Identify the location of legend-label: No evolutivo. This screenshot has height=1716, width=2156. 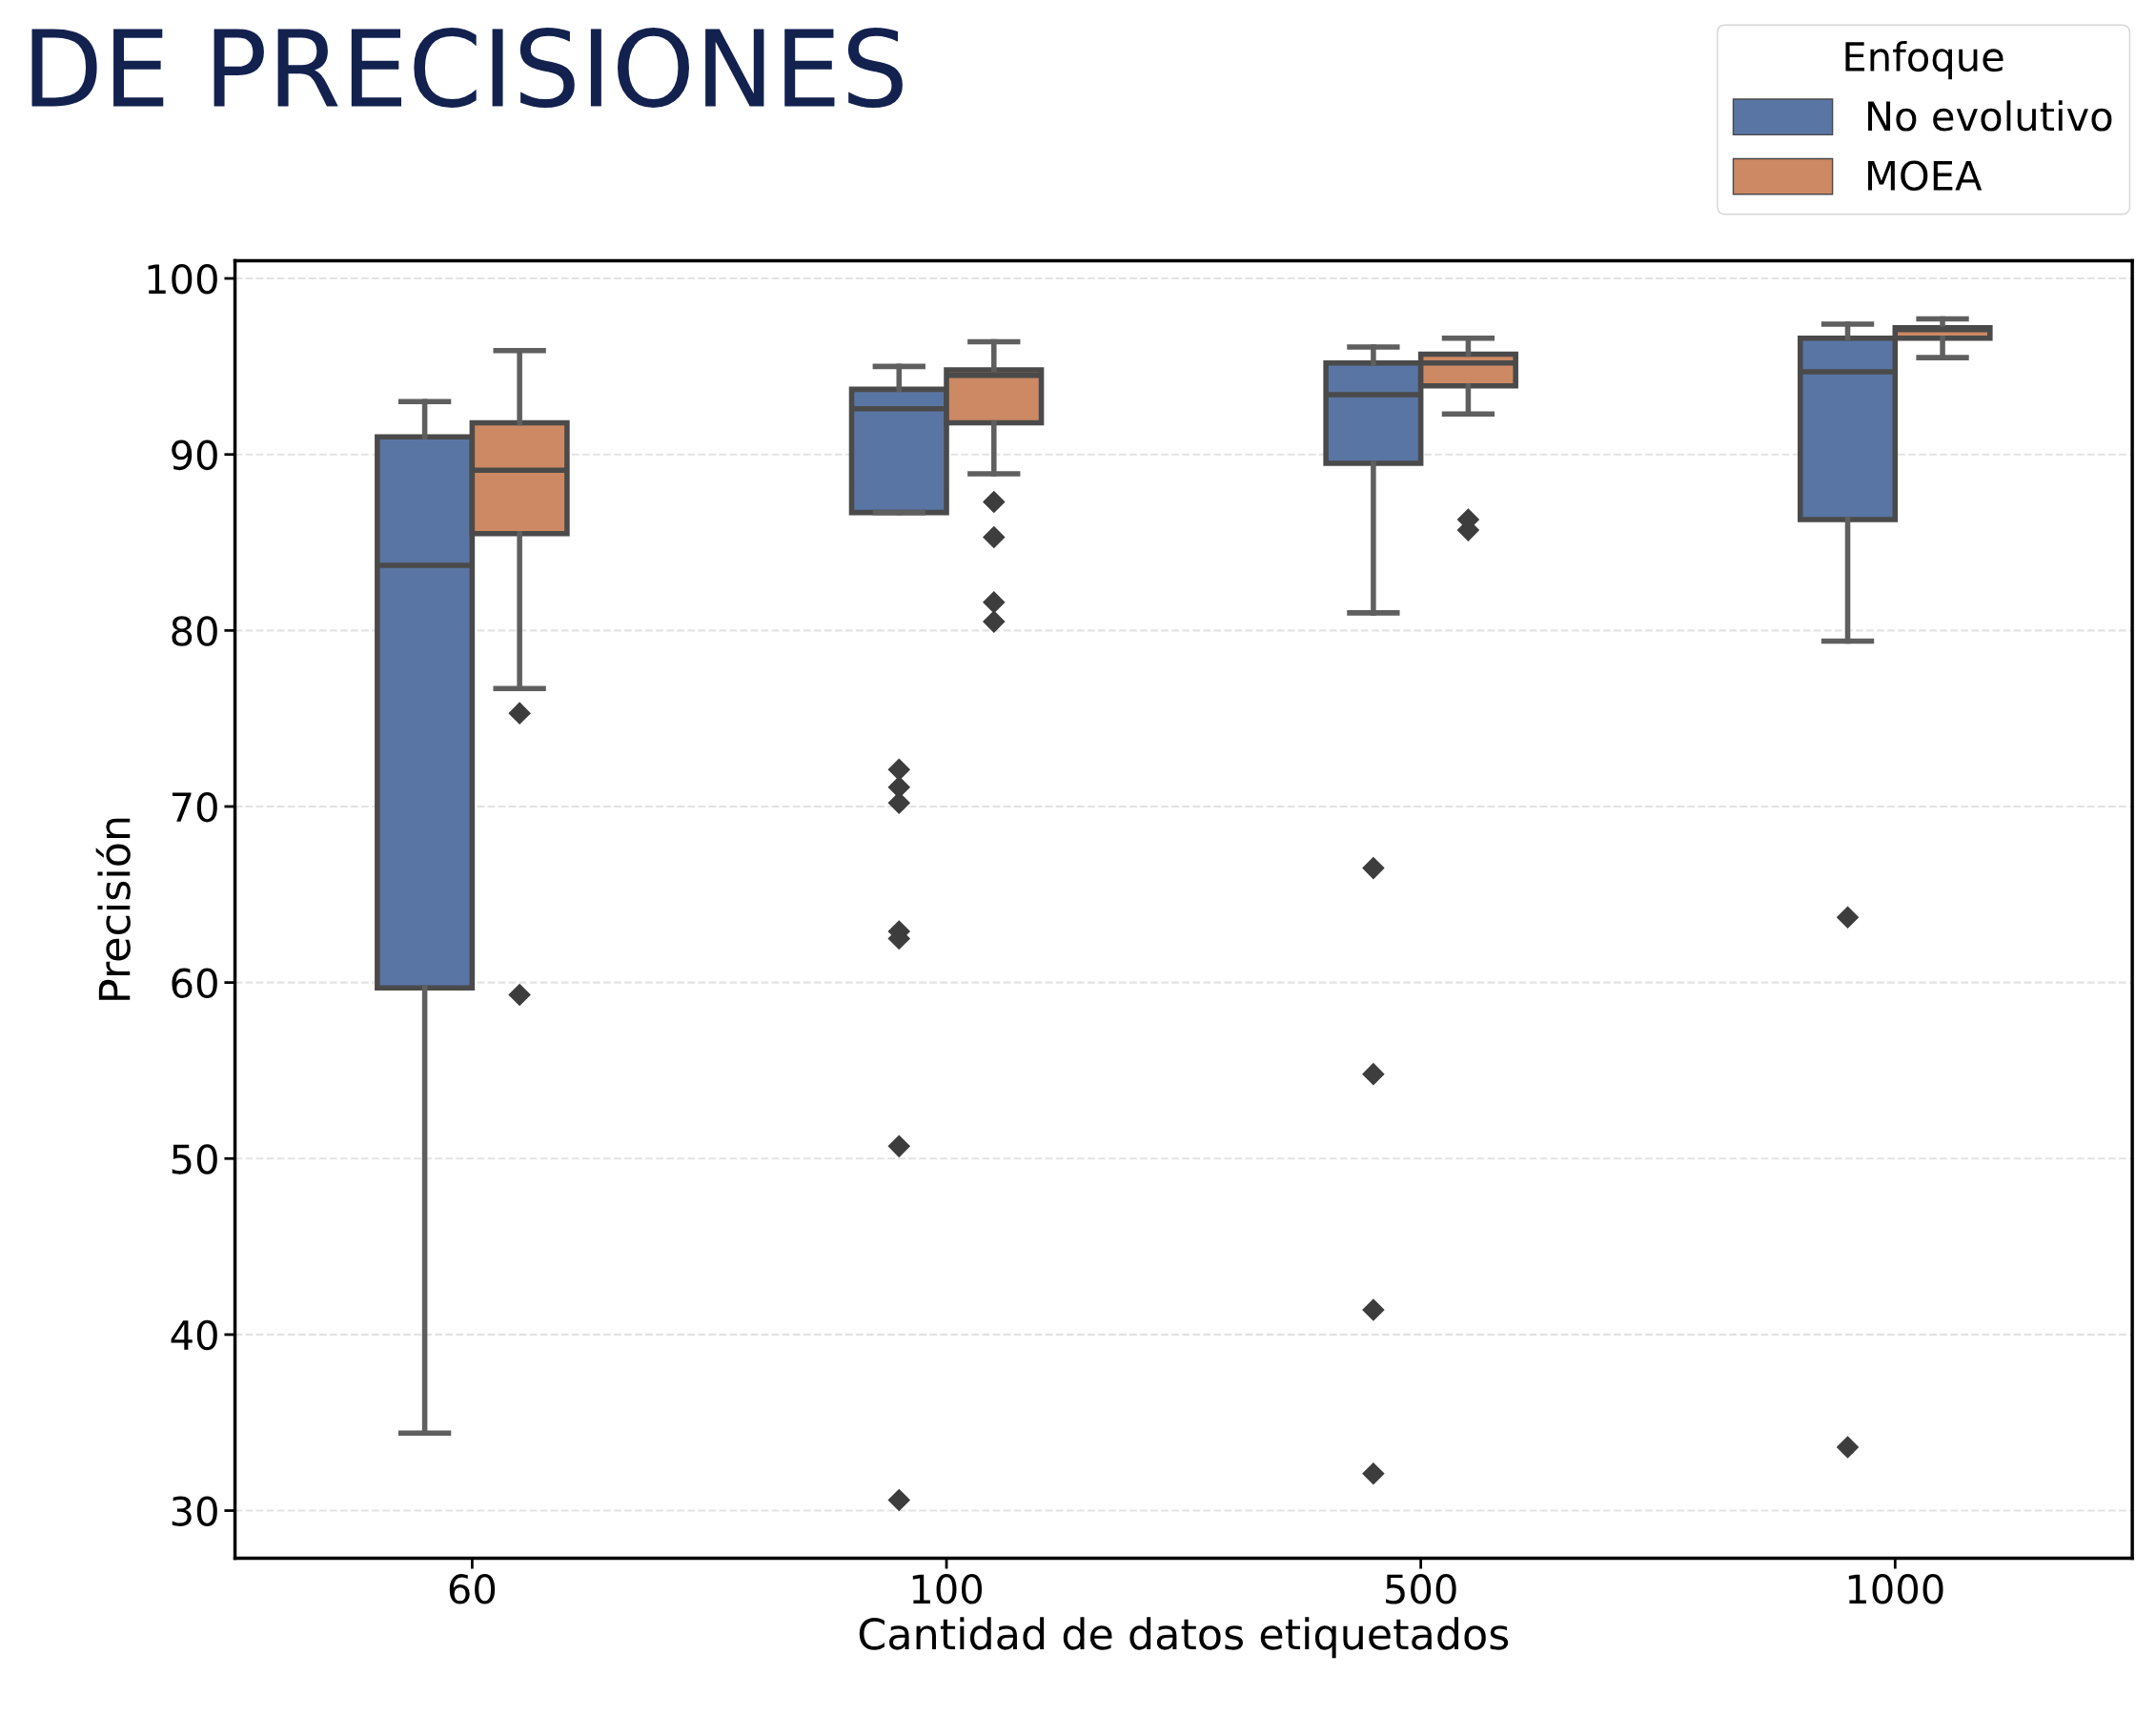
(1990, 116).